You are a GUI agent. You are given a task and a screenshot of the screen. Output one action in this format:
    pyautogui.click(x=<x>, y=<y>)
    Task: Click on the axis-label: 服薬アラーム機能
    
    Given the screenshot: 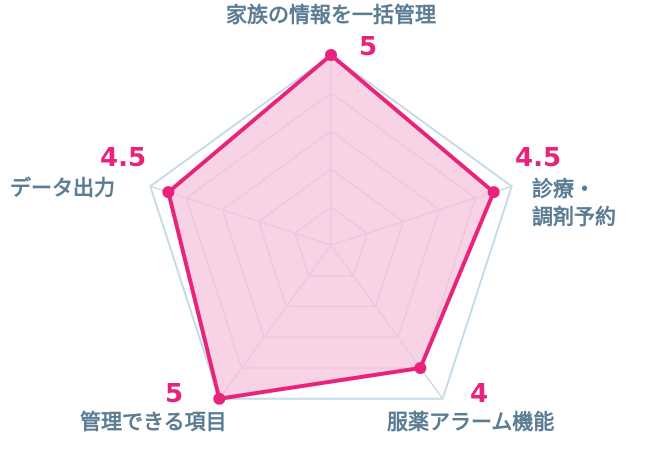 What is the action you would take?
    pyautogui.click(x=470, y=422)
    